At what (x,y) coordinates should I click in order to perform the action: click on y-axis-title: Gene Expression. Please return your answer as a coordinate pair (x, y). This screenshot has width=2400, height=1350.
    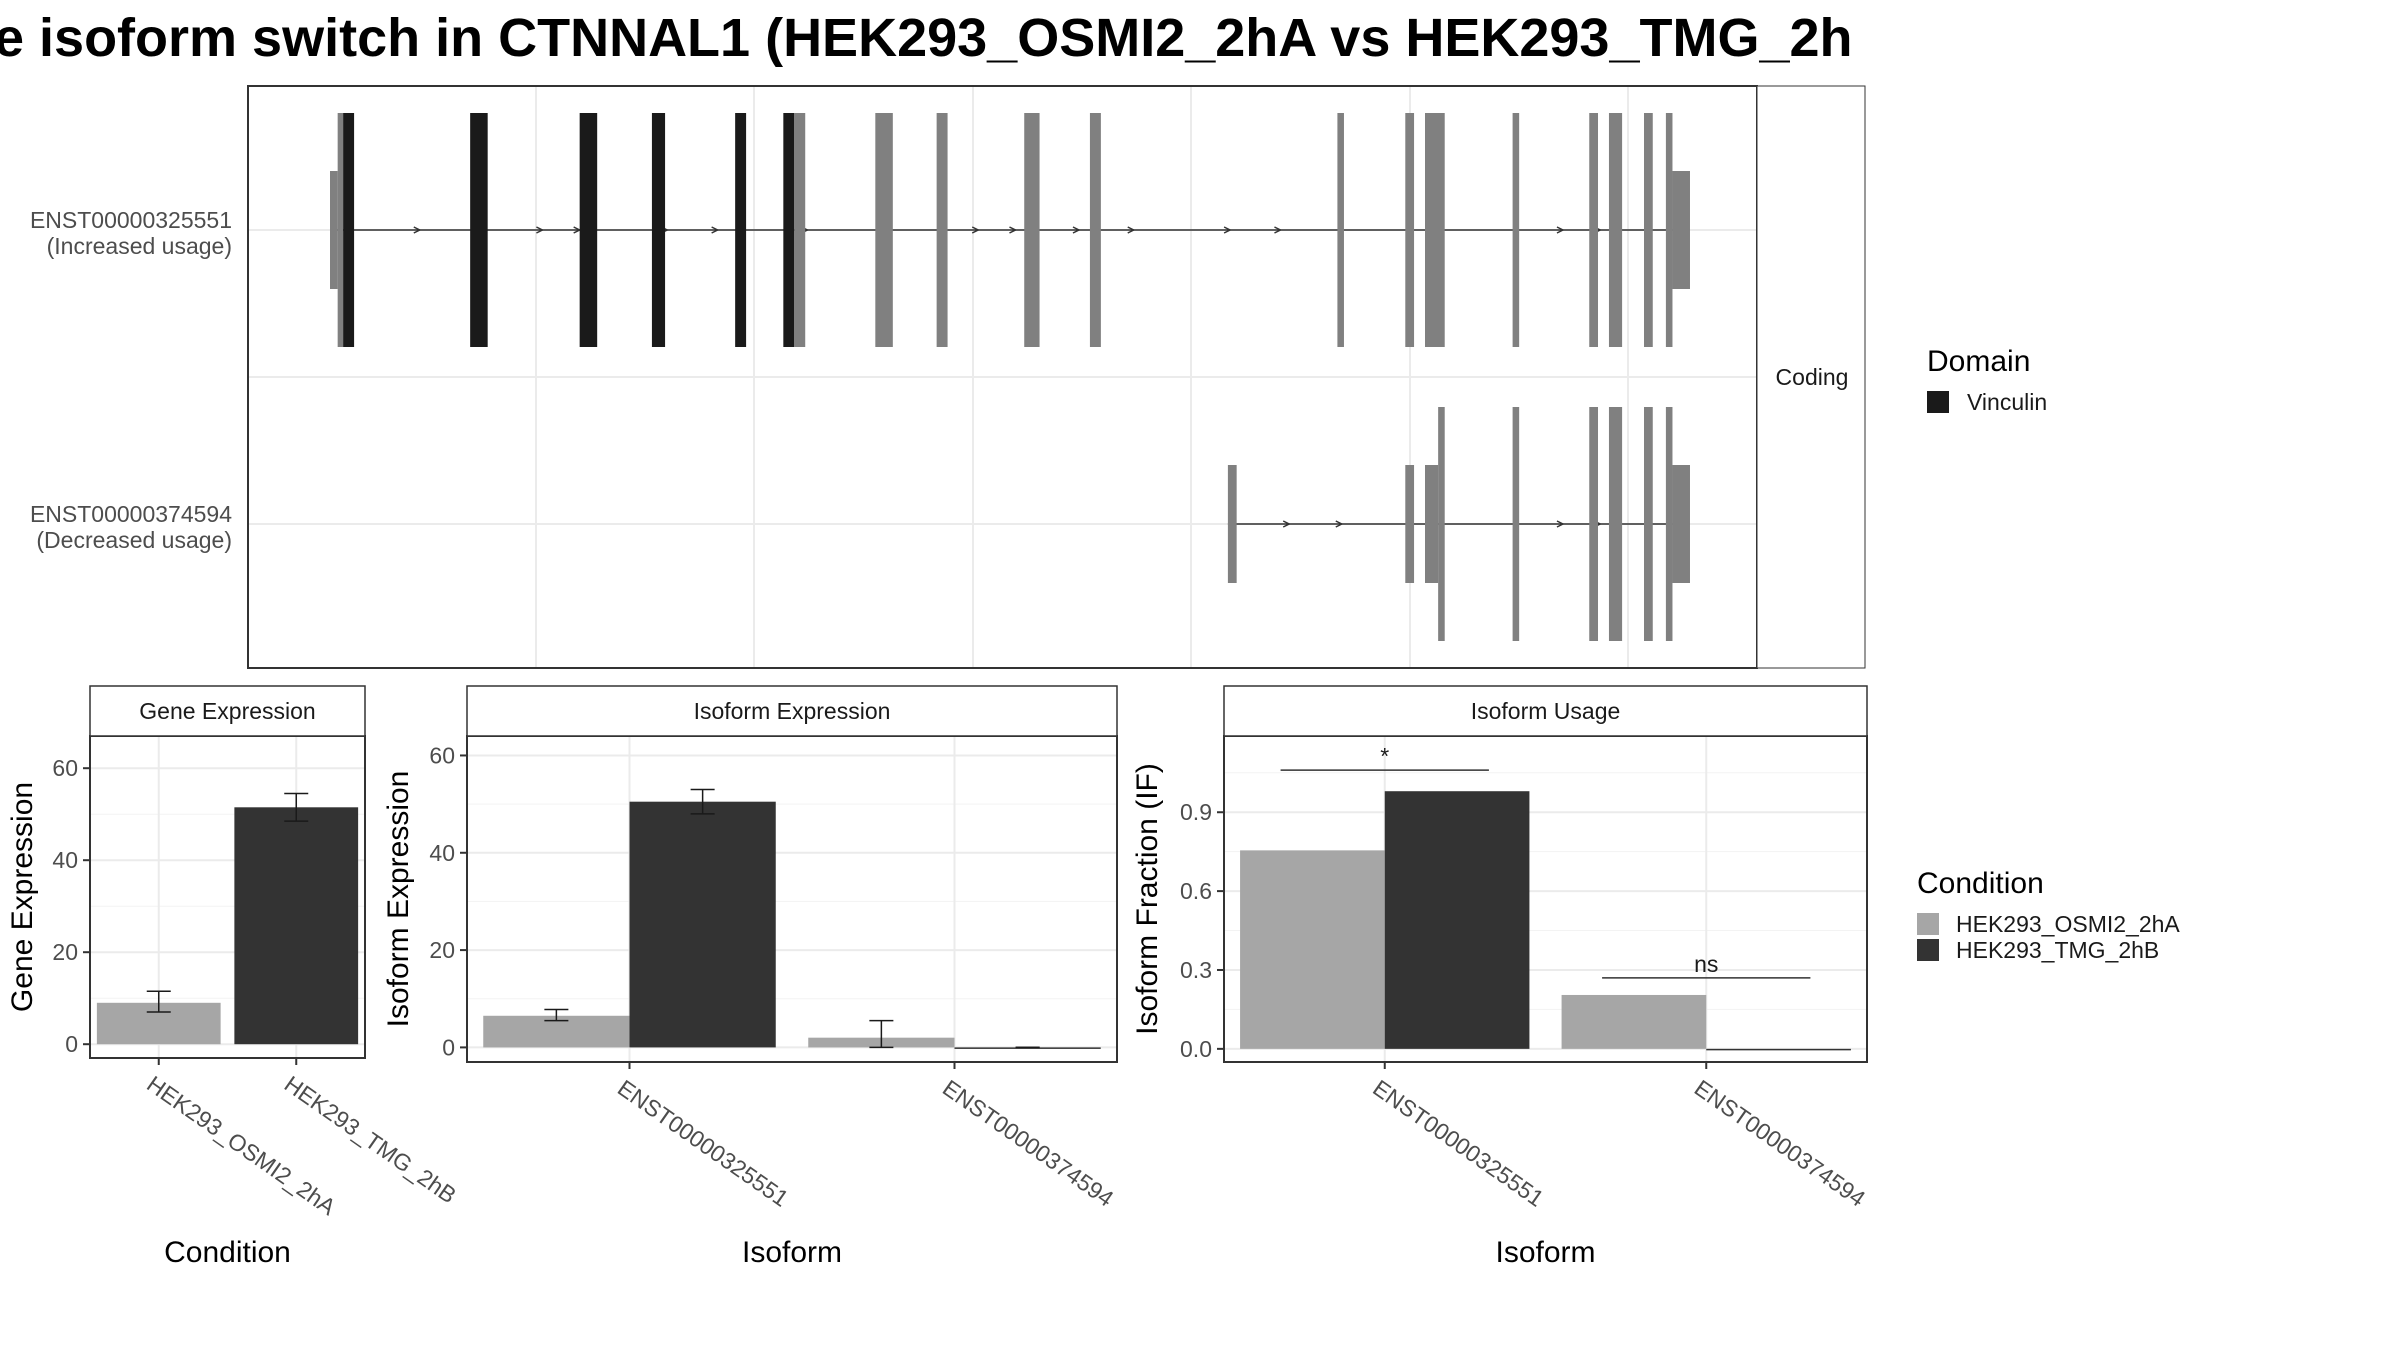
    Looking at the image, I should click on (22, 897).